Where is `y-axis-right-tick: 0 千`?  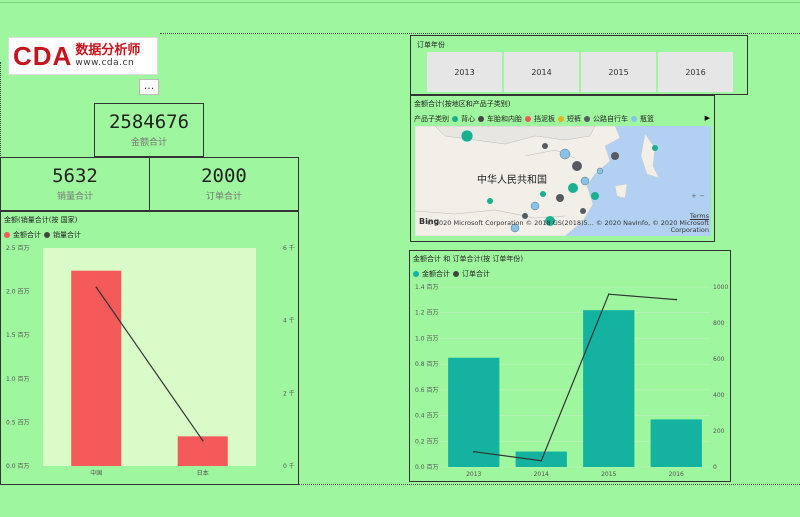 y-axis-right-tick: 0 千 is located at coordinates (289, 466).